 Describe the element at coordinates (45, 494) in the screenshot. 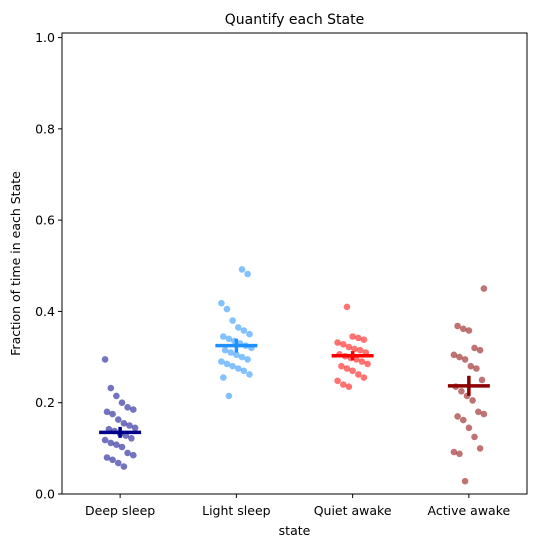

I see `y-tick-label: 0.0` at that location.